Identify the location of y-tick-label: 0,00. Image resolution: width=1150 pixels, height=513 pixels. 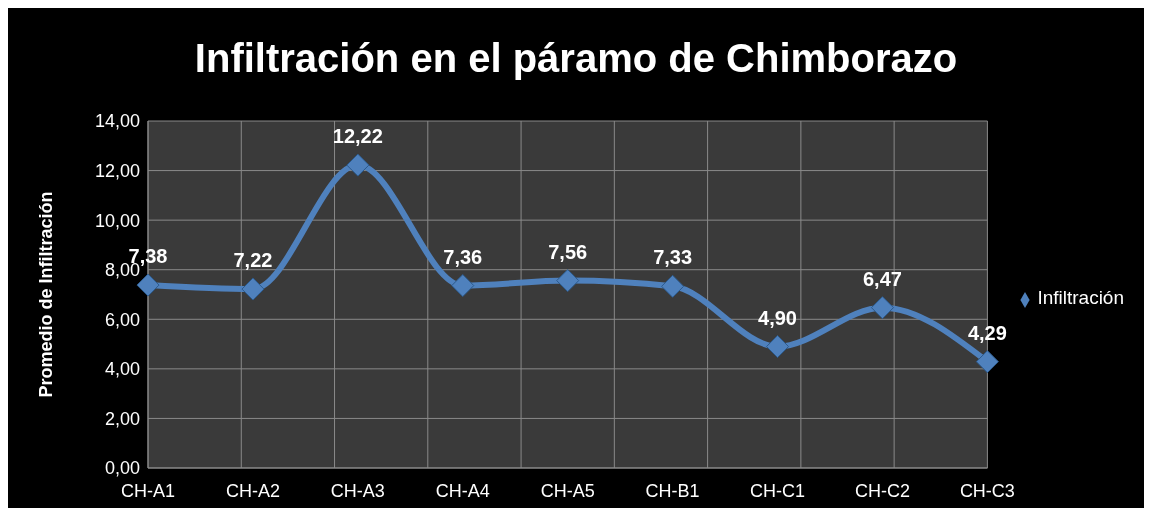
(122, 468).